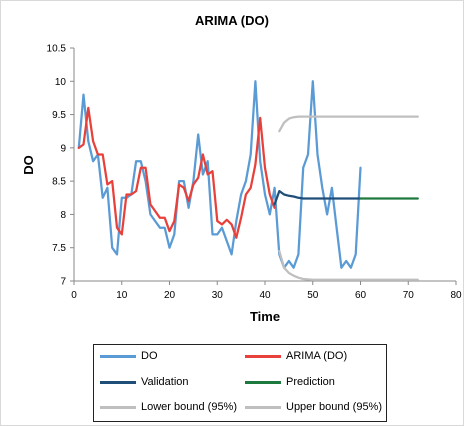 This screenshot has width=464, height=426. Describe the element at coordinates (170, 295) in the screenshot. I see `x-tick-label: 20` at that location.